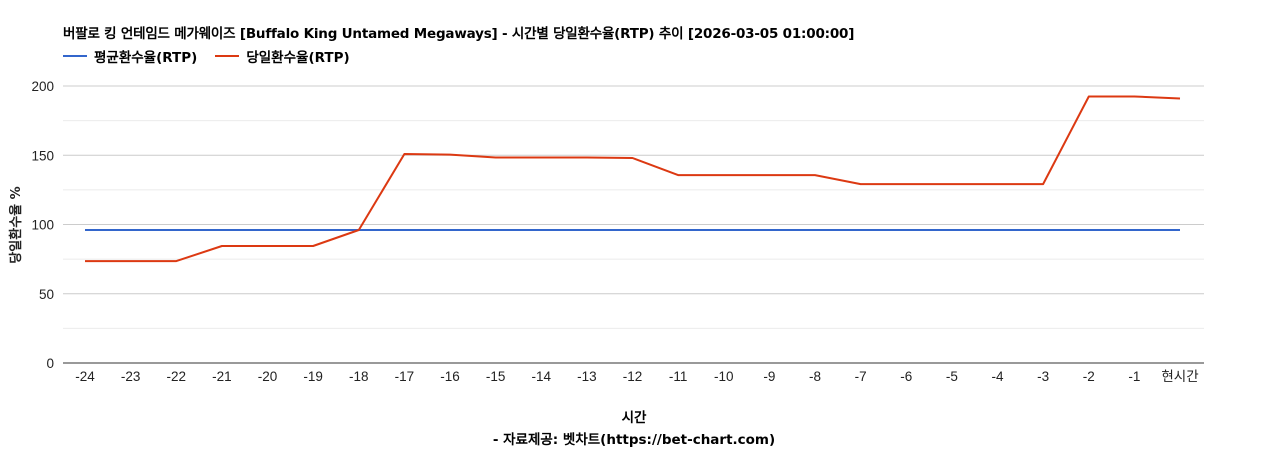 The height and width of the screenshot is (450, 1268). I want to click on legend-item-average-rtp: 평균환수율(RTP), so click(130, 56).